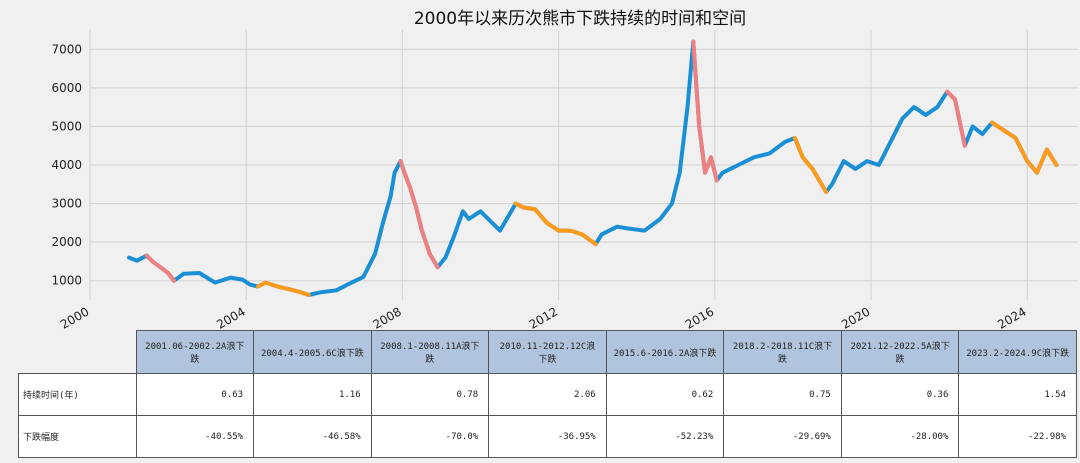 Image resolution: width=1080 pixels, height=463 pixels. What do you see at coordinates (900, 436) in the screenshot?
I see `table-cell: -28.00%` at bounding box center [900, 436].